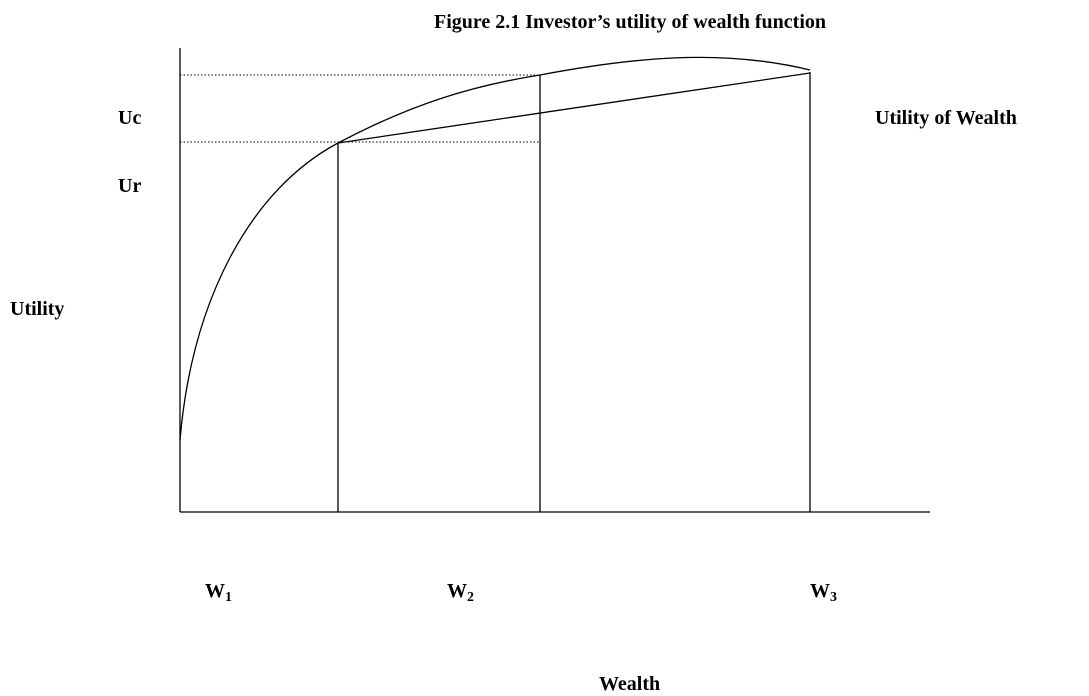  What do you see at coordinates (629, 684) in the screenshot?
I see `x-axis-label: Wealth` at bounding box center [629, 684].